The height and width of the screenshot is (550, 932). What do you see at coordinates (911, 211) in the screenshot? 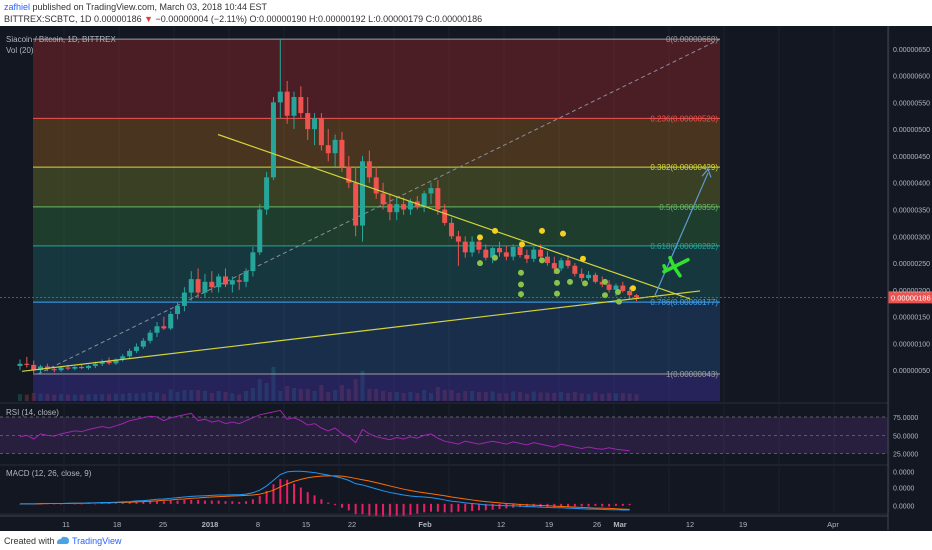
I see `price-tick-label: 0.00000350` at bounding box center [911, 211].